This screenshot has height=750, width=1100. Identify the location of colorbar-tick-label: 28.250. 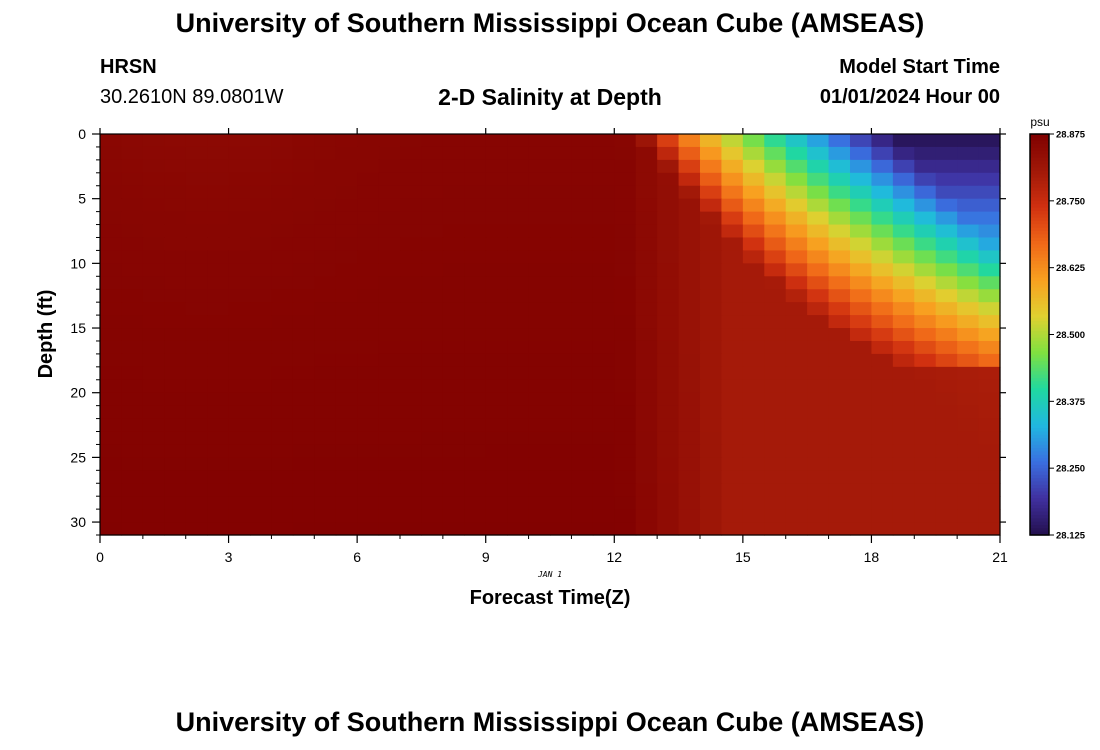
(1070, 469).